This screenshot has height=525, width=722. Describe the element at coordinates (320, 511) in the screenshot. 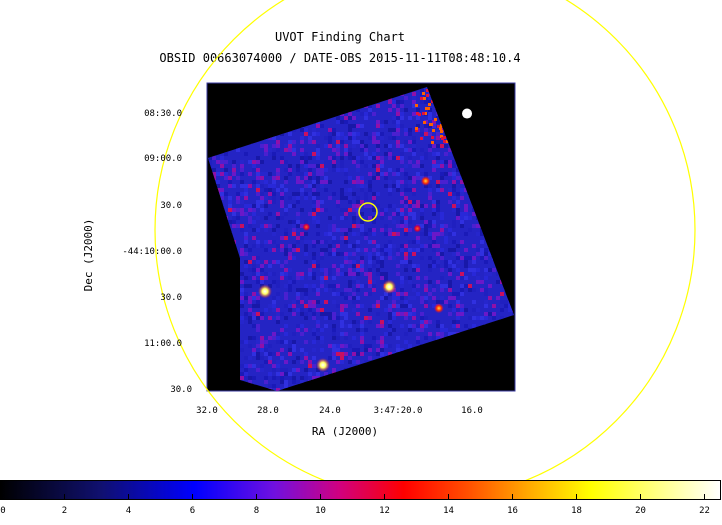

I see `colorbar-tick-label: 10` at that location.